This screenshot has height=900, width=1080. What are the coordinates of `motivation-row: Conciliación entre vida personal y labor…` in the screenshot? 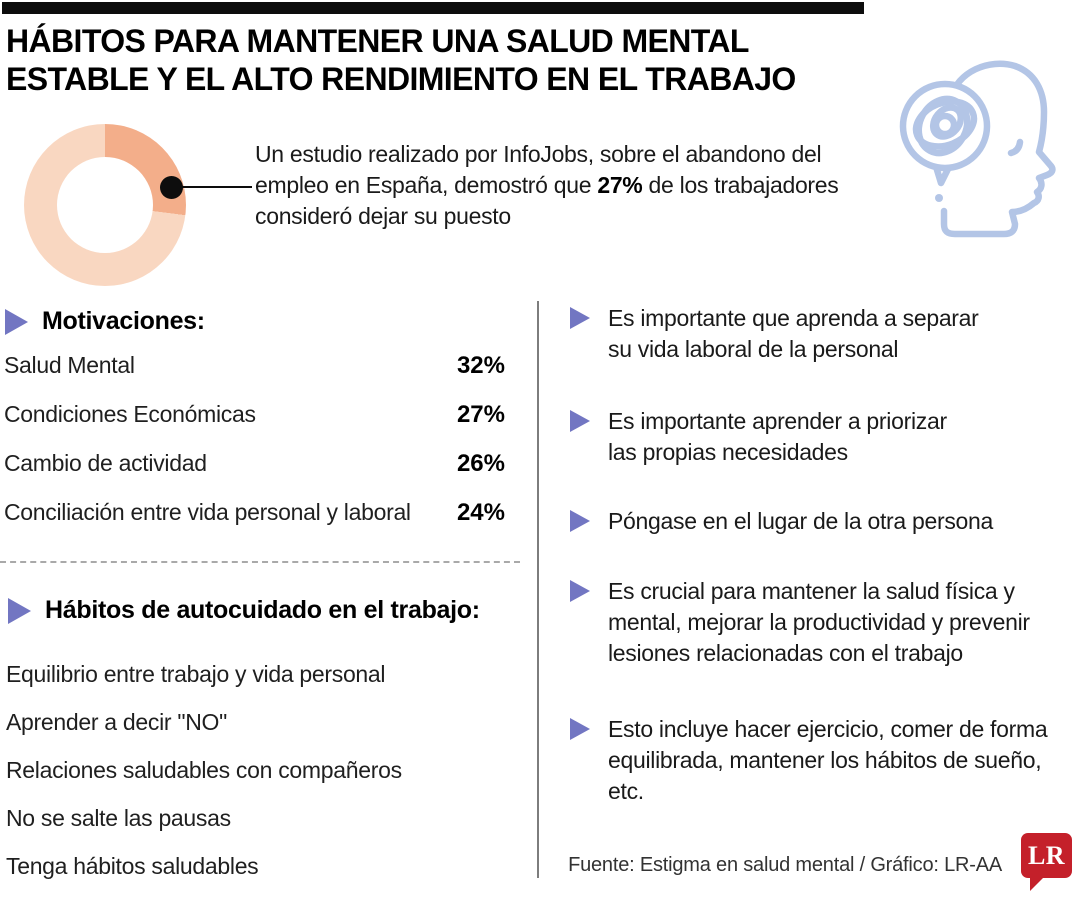 It's located at (254, 523).